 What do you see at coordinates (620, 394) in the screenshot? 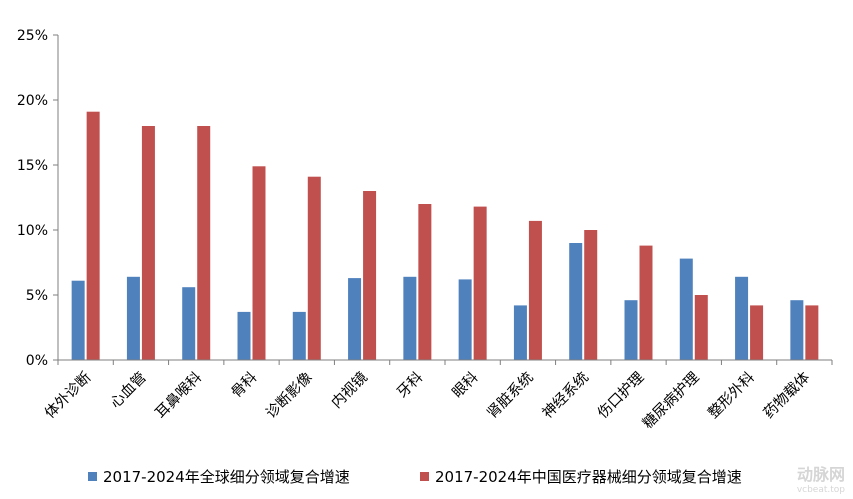
I see `x-tick-label: 伤口护理` at bounding box center [620, 394].